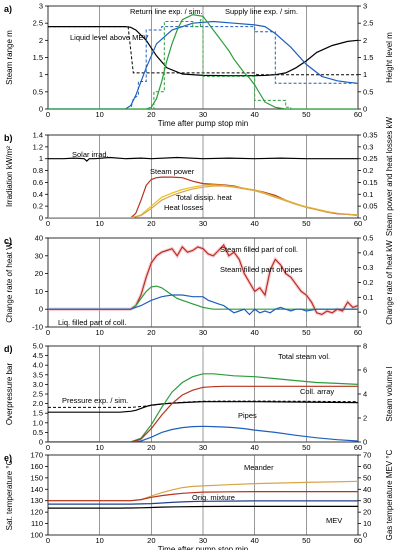 This screenshot has height=550, width=401. What do you see at coordinates (389, 176) in the screenshot?
I see `y2-axis-label: Steam power and heat losses kW` at bounding box center [389, 176].